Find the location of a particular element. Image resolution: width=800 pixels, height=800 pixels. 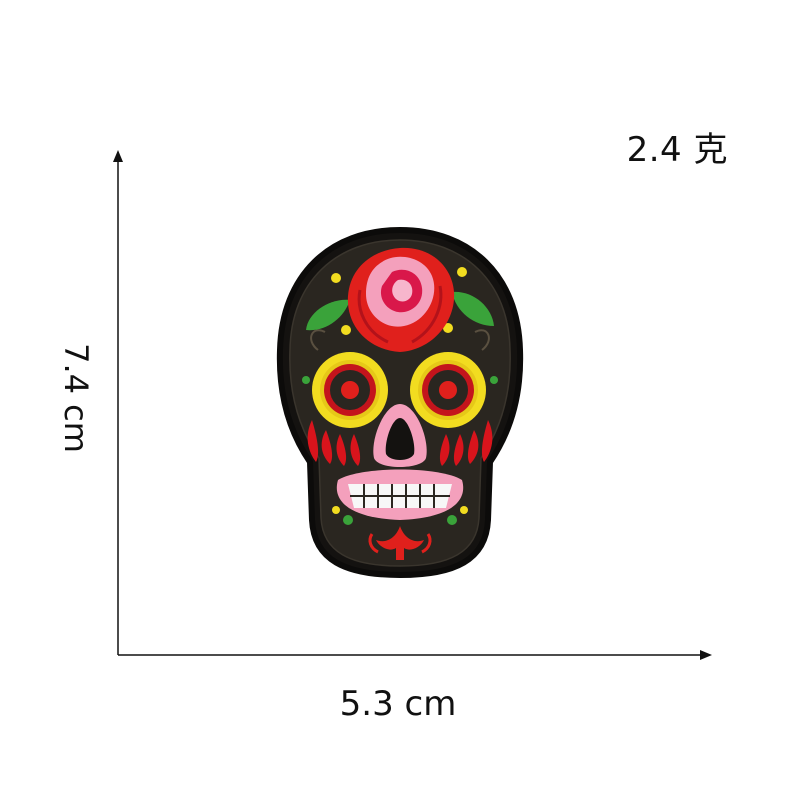

leaf-right-icon is located at coordinates (473, 308).